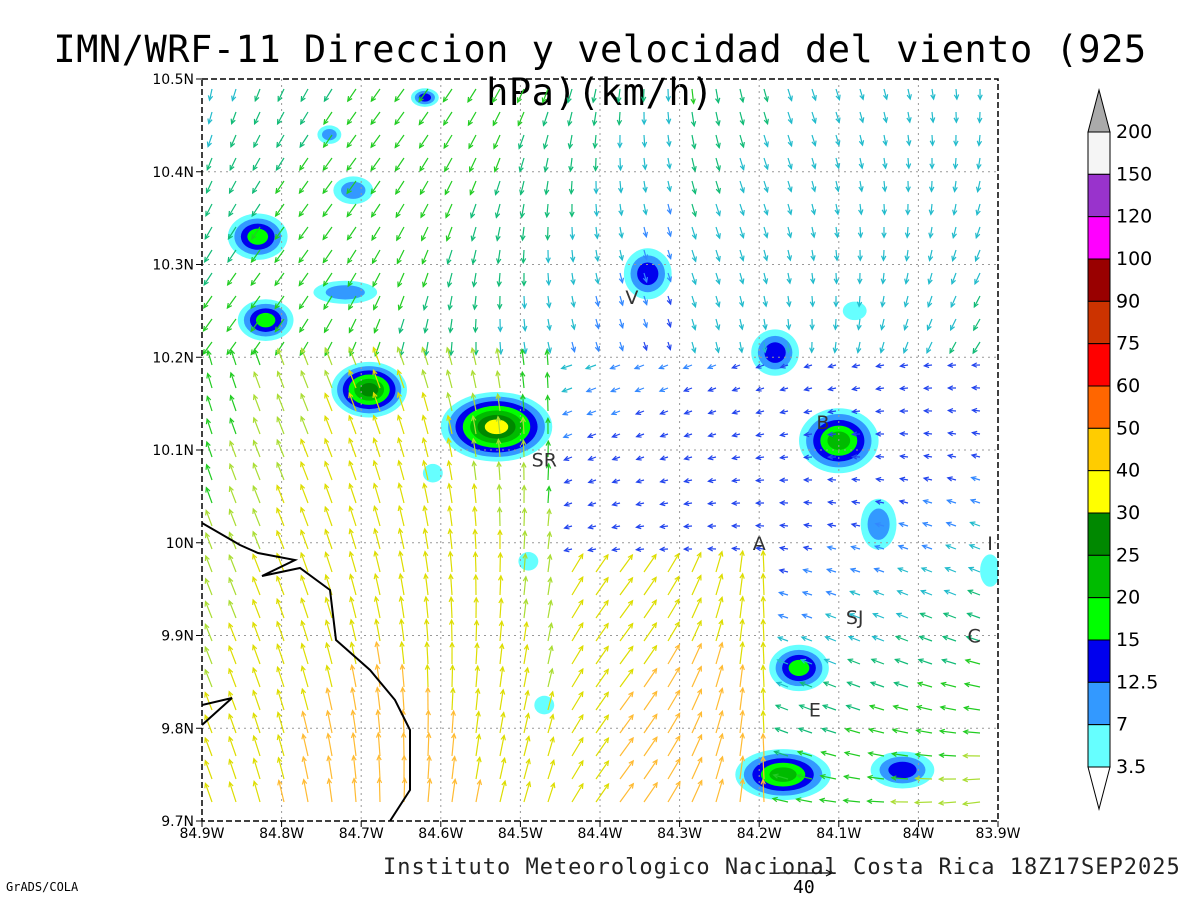 This screenshot has height=900, width=1200. What do you see at coordinates (1099, 110) in the screenshot?
I see `colorbar-top-cap` at bounding box center [1099, 110].